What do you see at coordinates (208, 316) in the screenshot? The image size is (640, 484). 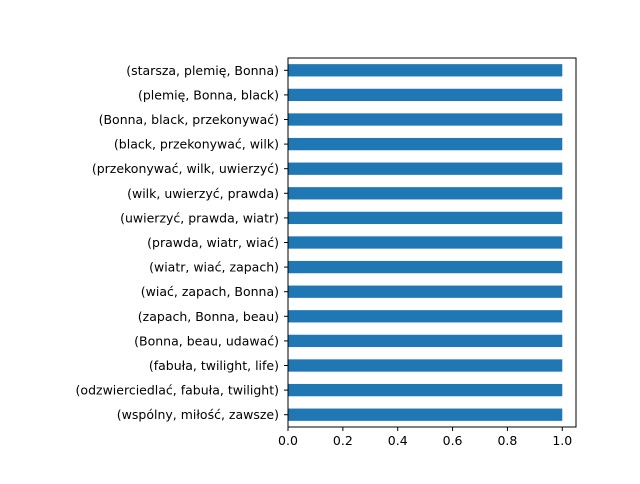 I see `y-tick-label: (zapach, Bonna, beau)` at bounding box center [208, 316].